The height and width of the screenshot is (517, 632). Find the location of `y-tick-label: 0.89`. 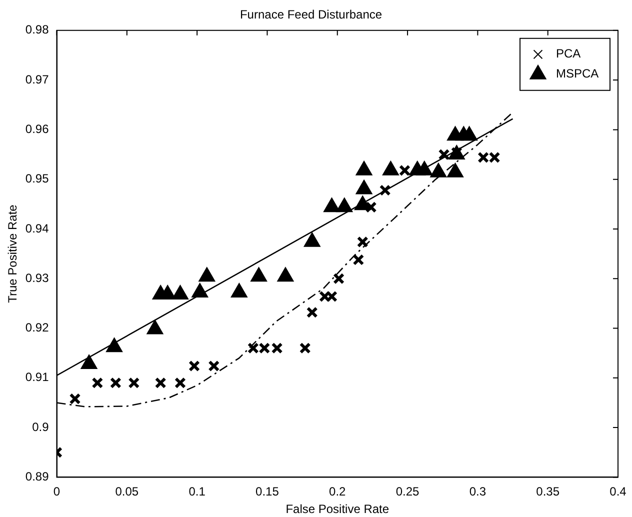

y-tick-label: 0.89 is located at coordinates (37, 477).